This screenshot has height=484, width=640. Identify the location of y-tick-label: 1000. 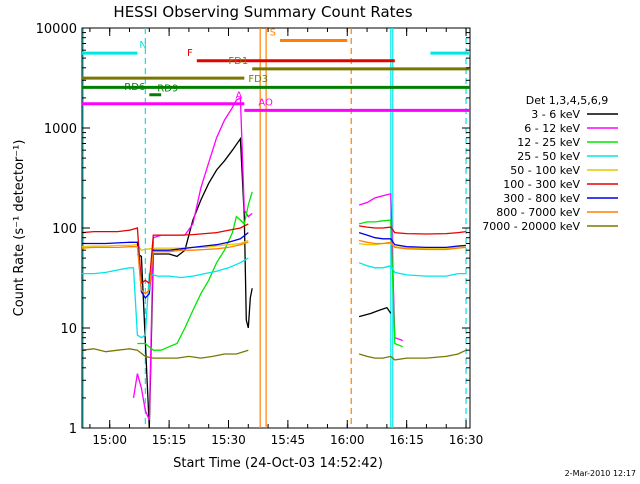
(60, 129).